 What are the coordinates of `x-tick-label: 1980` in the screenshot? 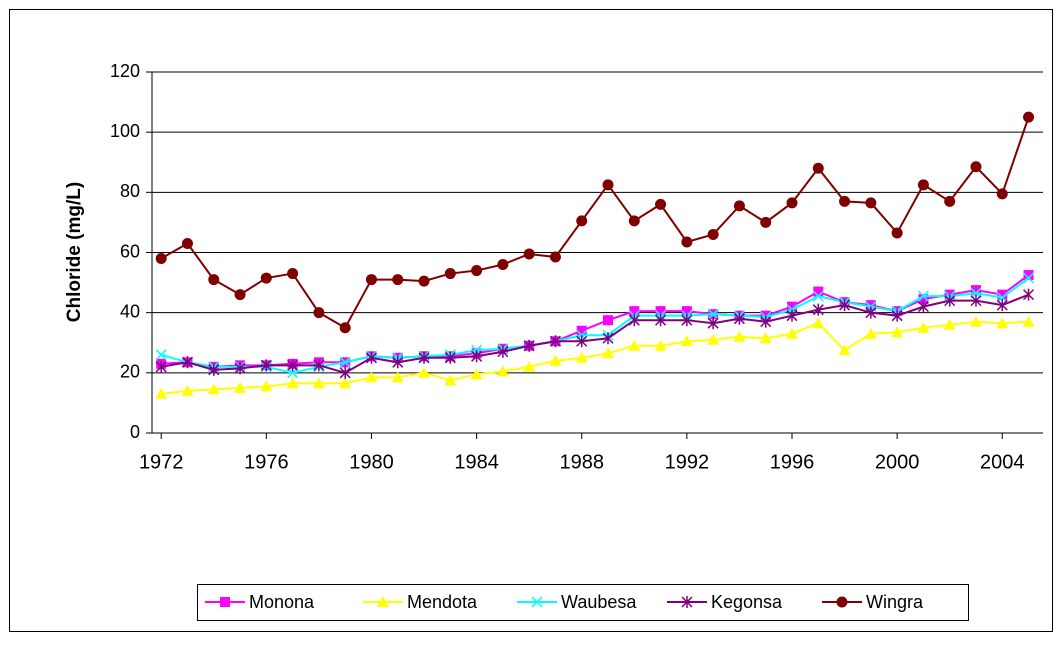 It's located at (371, 462).